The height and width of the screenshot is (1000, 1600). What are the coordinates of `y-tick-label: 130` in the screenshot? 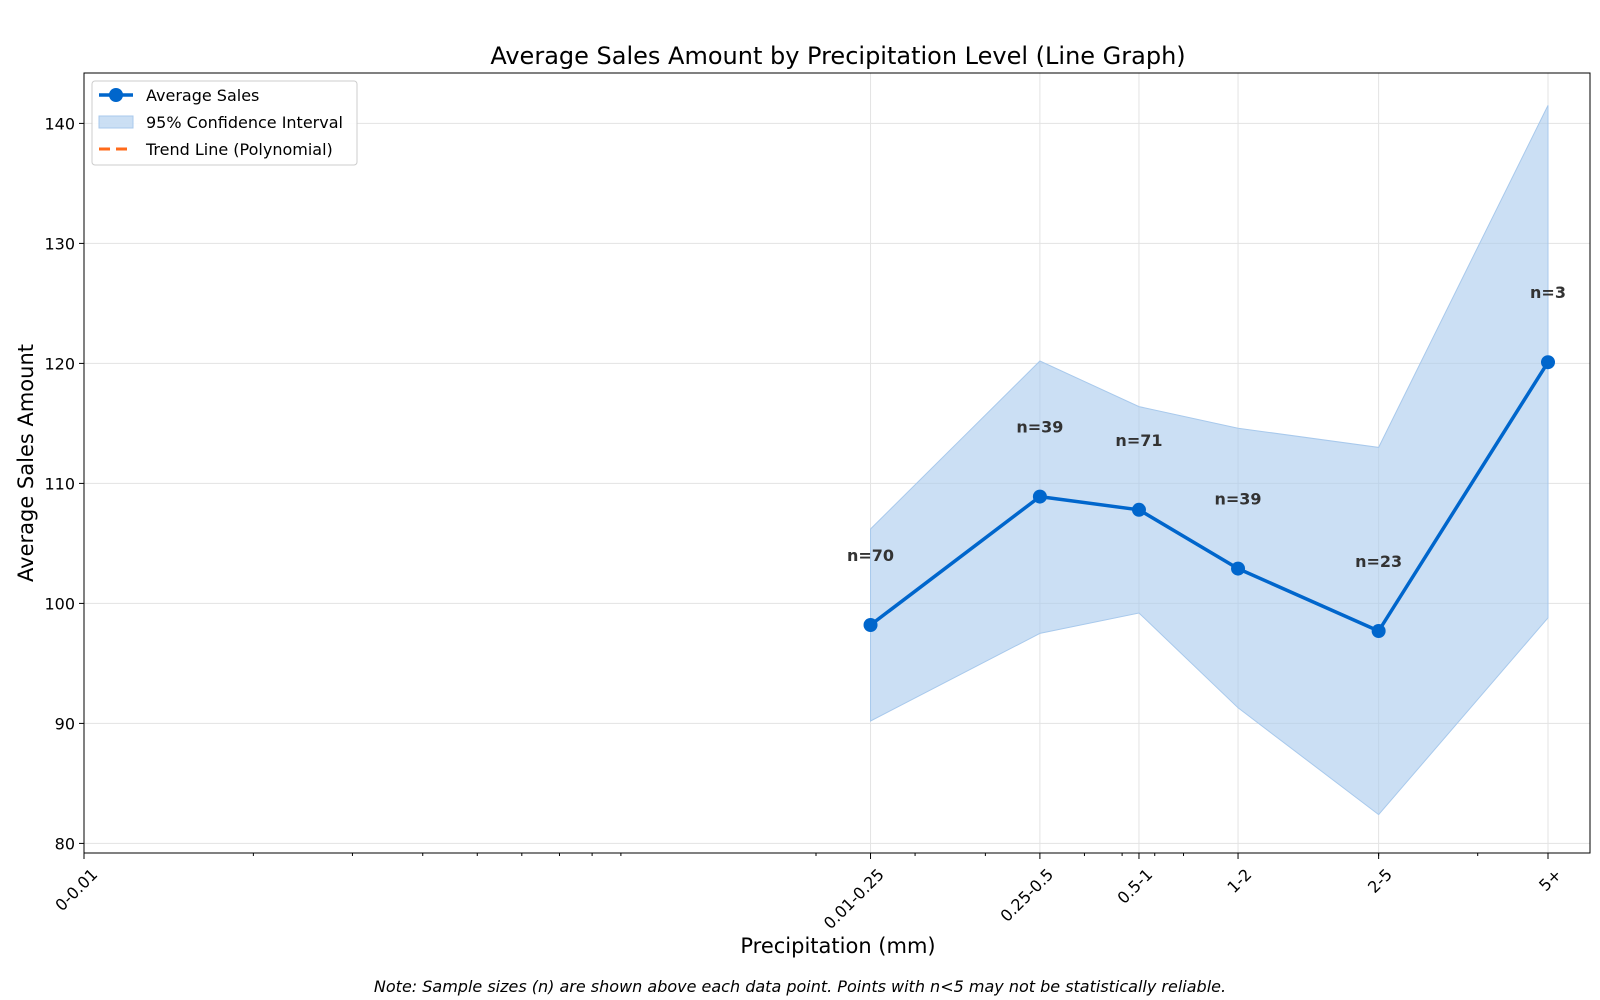 It's located at (59, 243).